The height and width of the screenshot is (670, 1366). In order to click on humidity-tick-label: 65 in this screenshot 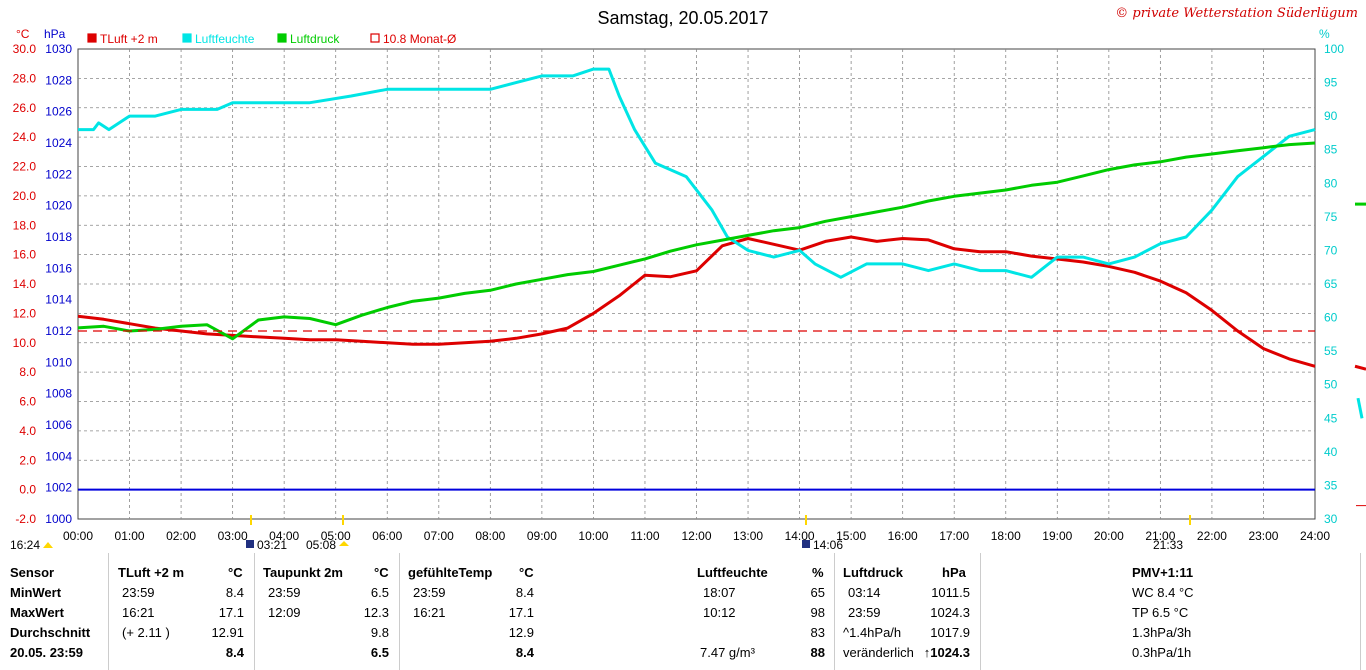, I will do `click(1331, 284)`.